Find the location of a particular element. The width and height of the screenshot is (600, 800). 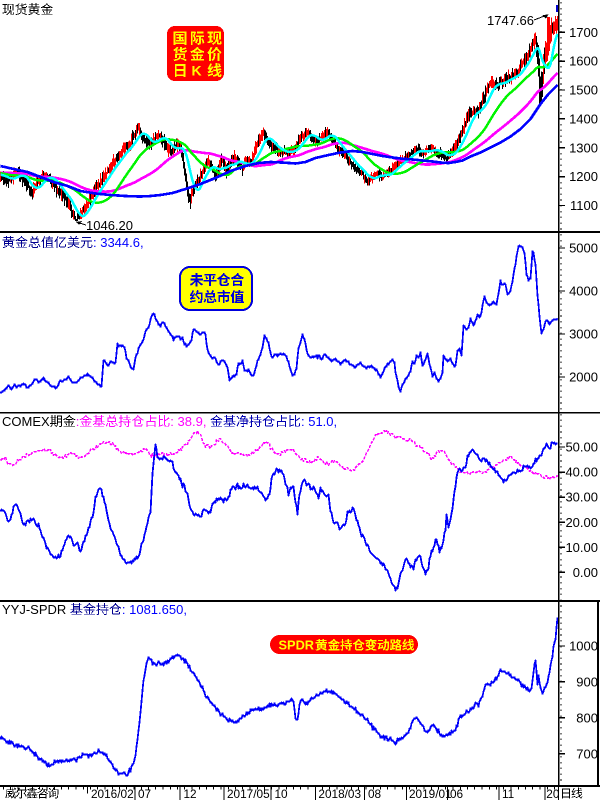

svg-text: 2017/05 is located at coordinates (248, 793).